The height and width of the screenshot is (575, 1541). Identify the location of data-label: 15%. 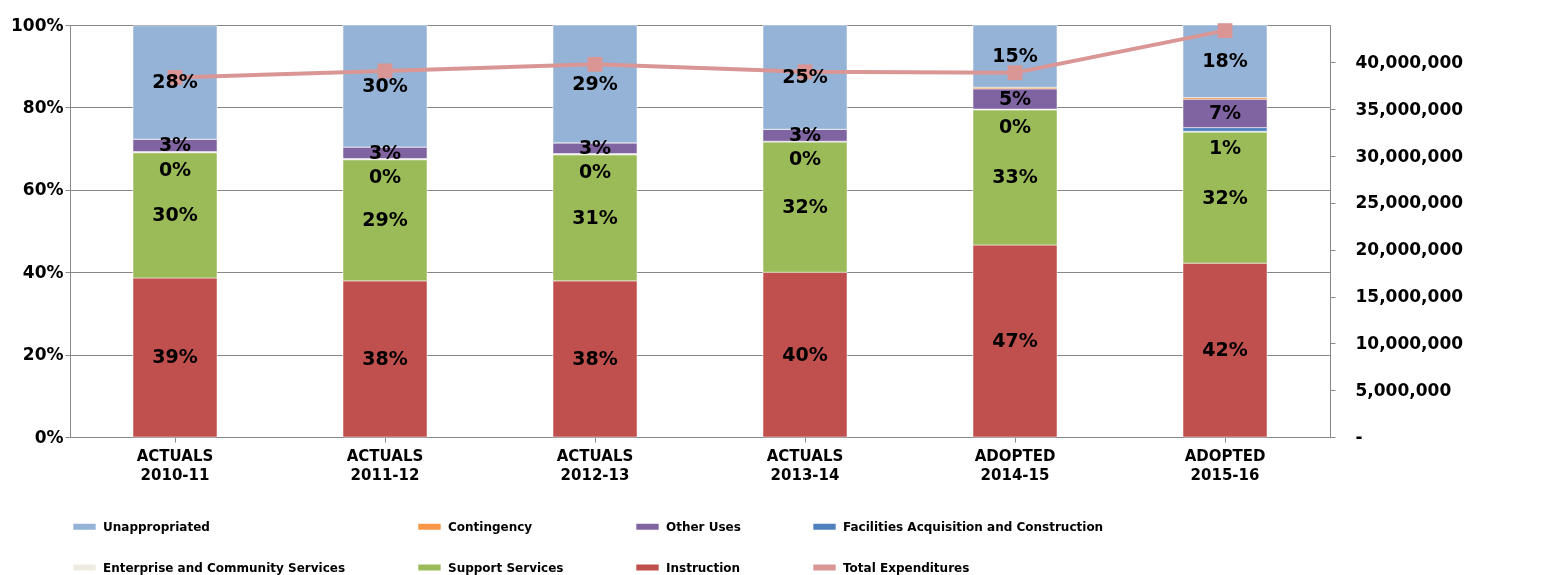
(1015, 55).